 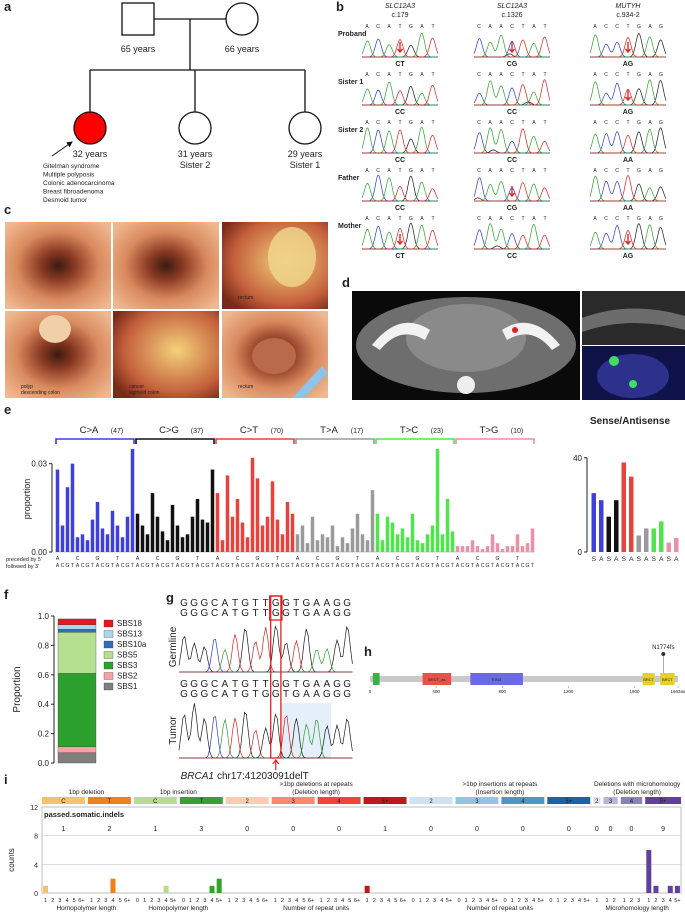 I want to click on group-name: T>C, so click(x=409, y=430).